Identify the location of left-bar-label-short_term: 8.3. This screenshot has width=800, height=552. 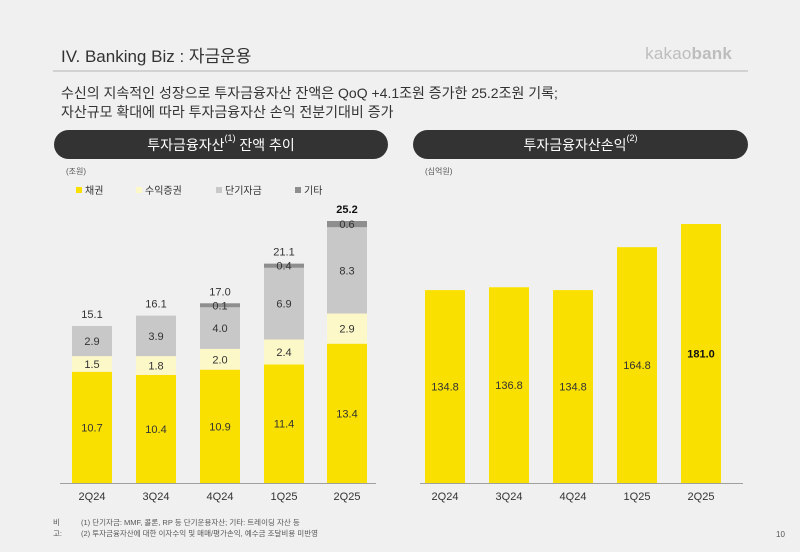
(346, 271).